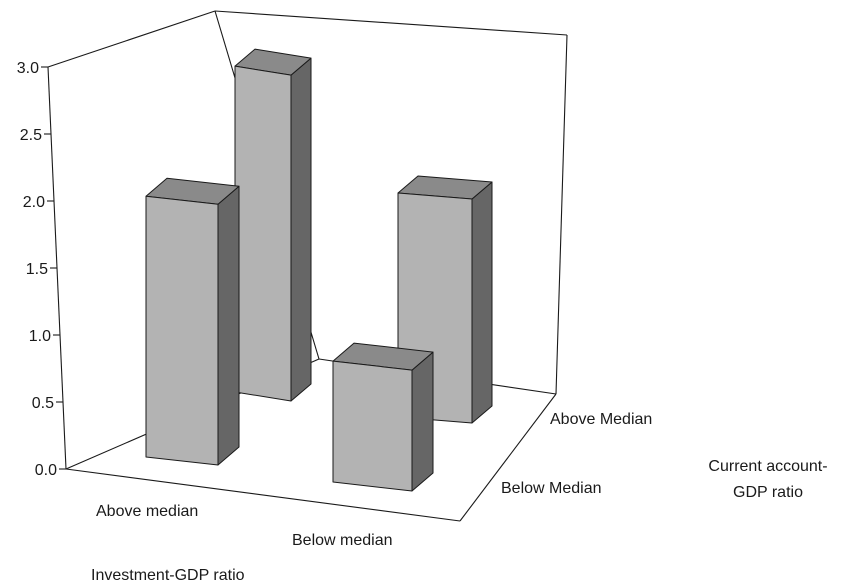  Describe the element at coordinates (131, 39) in the screenshot. I see `side-wall-top-edge` at that location.